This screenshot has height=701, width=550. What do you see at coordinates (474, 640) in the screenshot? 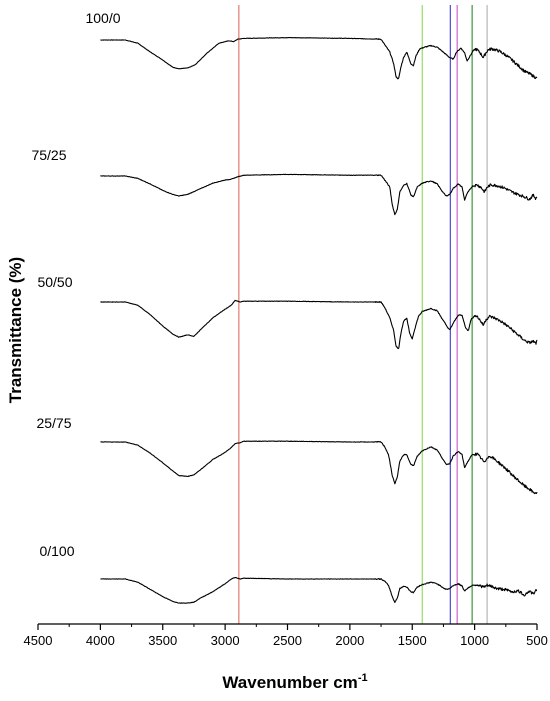
I see `x-tick-label: 1000` at bounding box center [474, 640].